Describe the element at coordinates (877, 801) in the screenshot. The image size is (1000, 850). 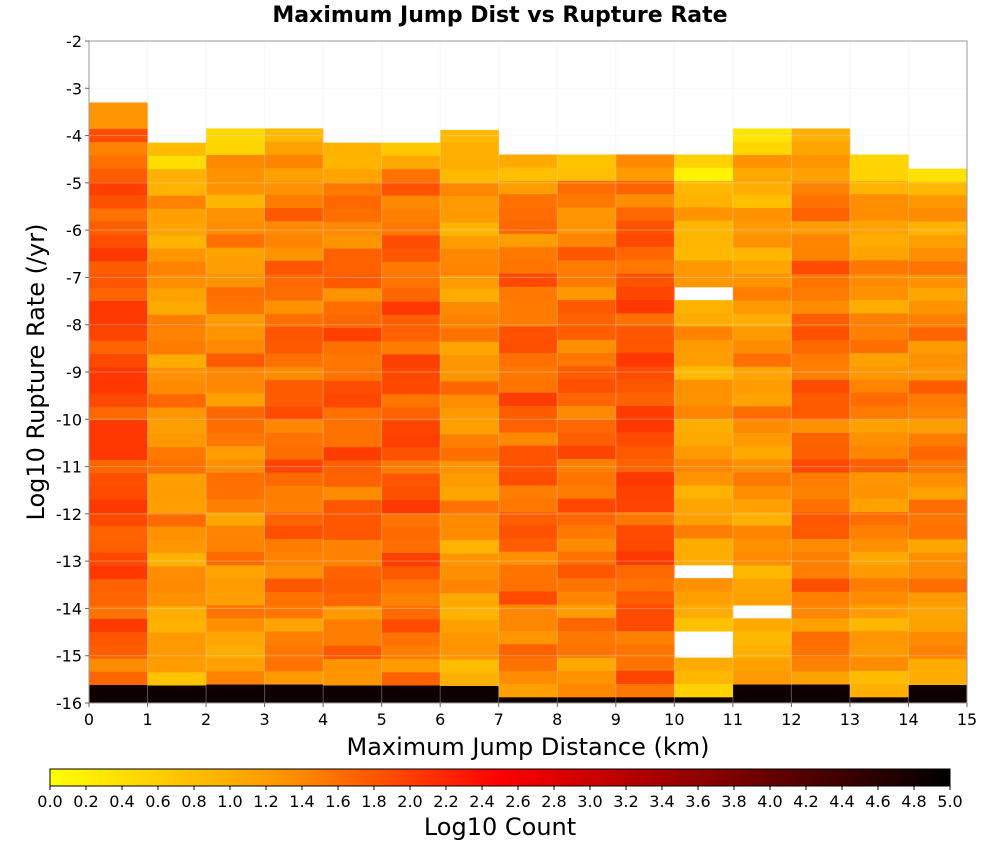
I see `colorbar-tick-label: 4.6` at that location.